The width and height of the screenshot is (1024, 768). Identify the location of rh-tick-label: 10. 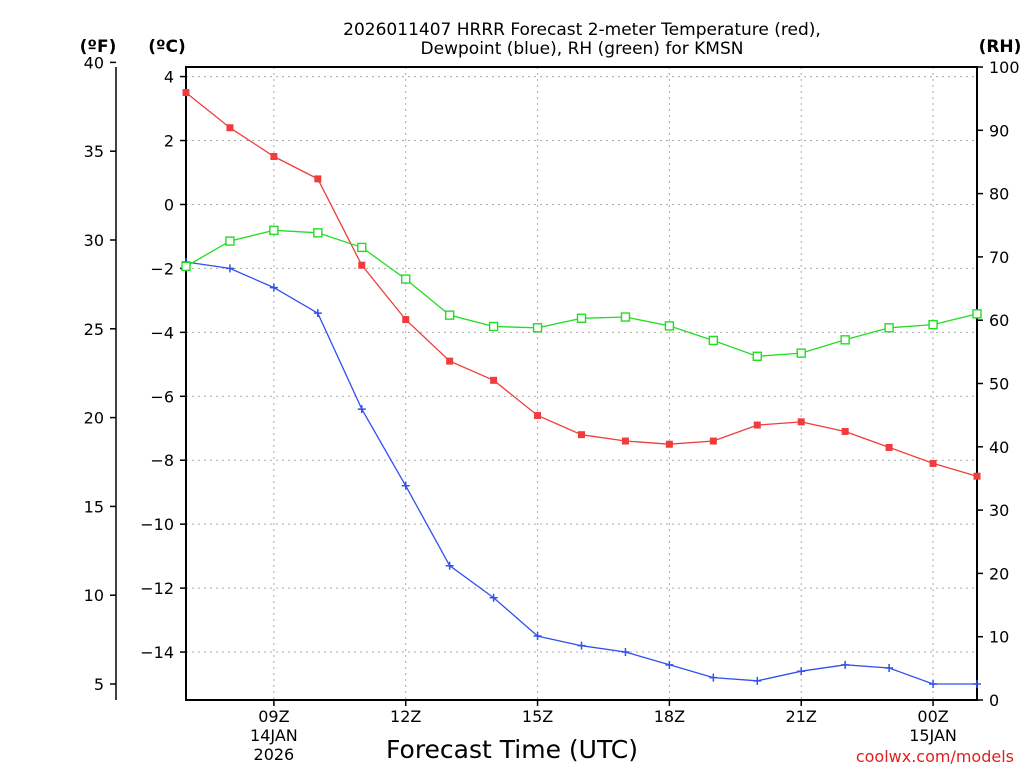
(999, 637).